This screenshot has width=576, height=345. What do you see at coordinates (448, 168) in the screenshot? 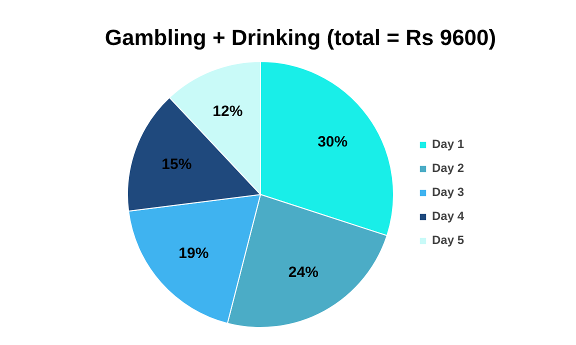
I see `legend-label: Day 2` at bounding box center [448, 168].